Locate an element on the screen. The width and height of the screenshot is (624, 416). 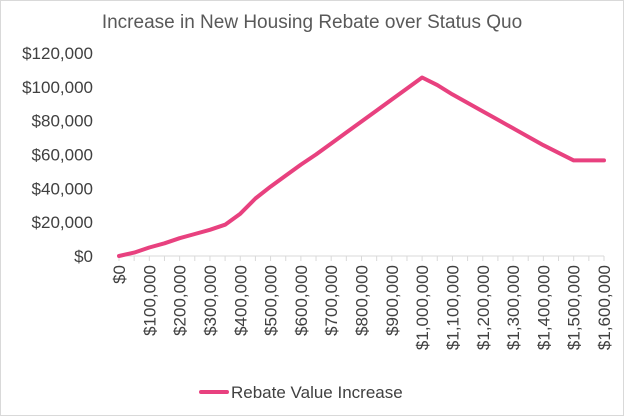
y-tick-label: $80,000 is located at coordinates (62, 121).